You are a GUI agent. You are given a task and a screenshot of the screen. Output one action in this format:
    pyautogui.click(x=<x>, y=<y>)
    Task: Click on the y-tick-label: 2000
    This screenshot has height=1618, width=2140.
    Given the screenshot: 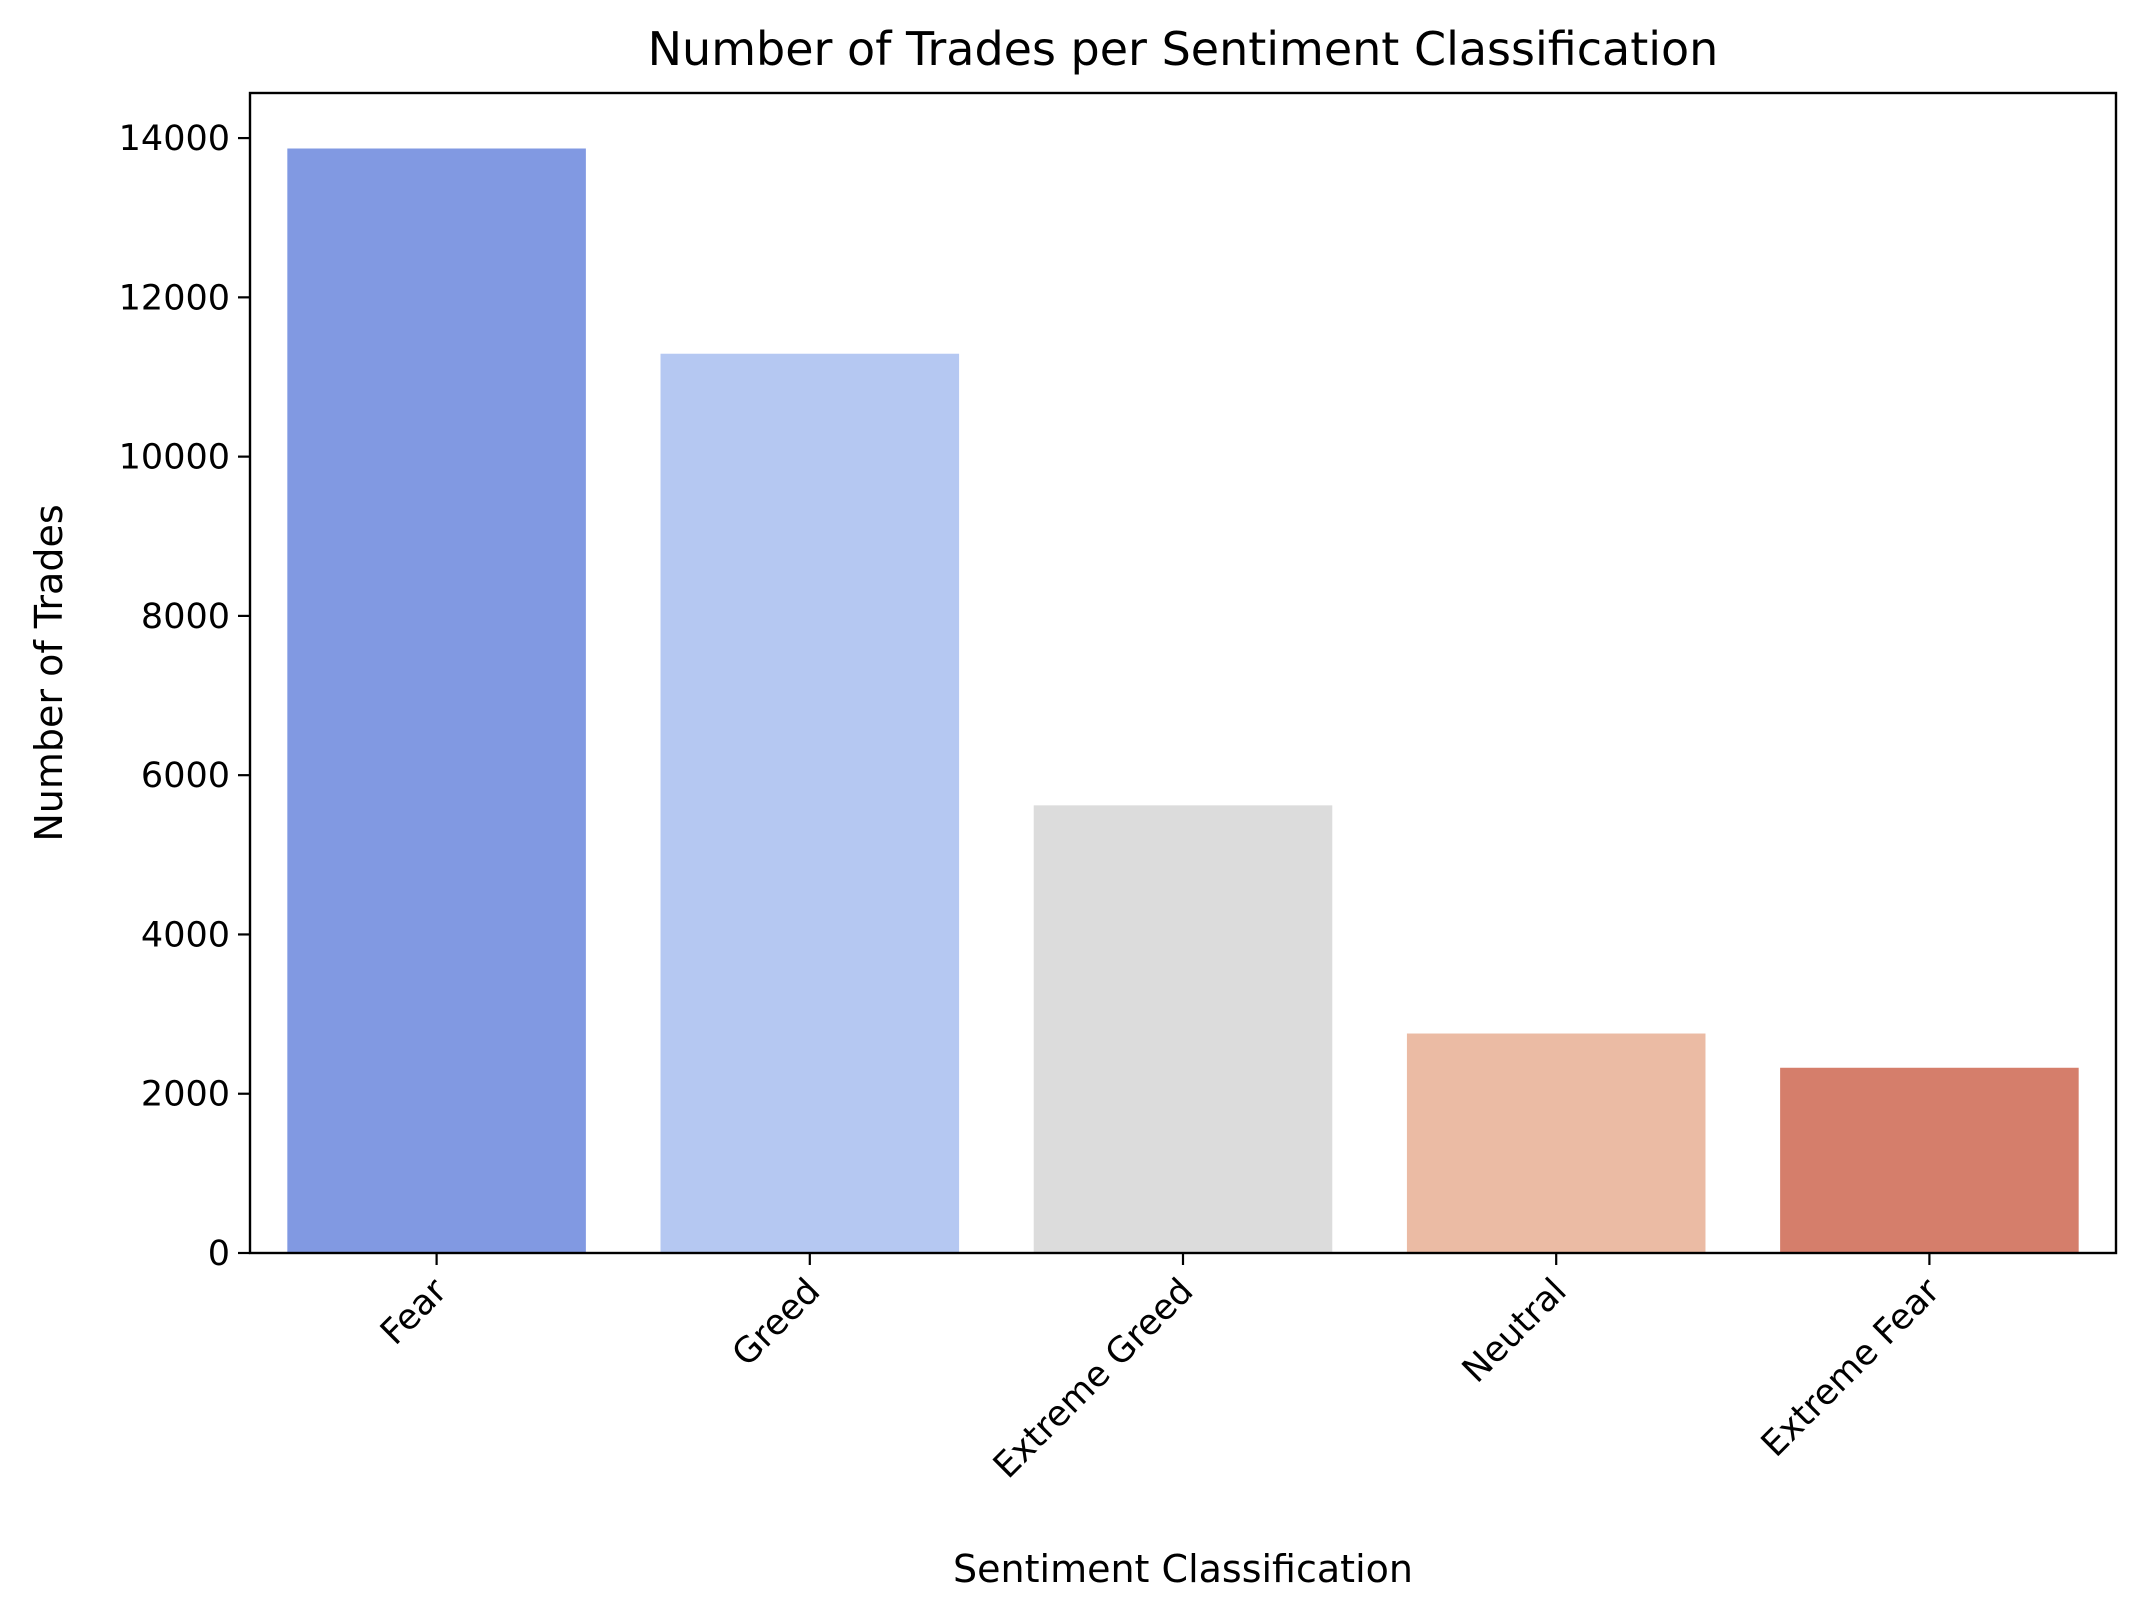 What is the action you would take?
    pyautogui.click(x=185, y=1095)
    